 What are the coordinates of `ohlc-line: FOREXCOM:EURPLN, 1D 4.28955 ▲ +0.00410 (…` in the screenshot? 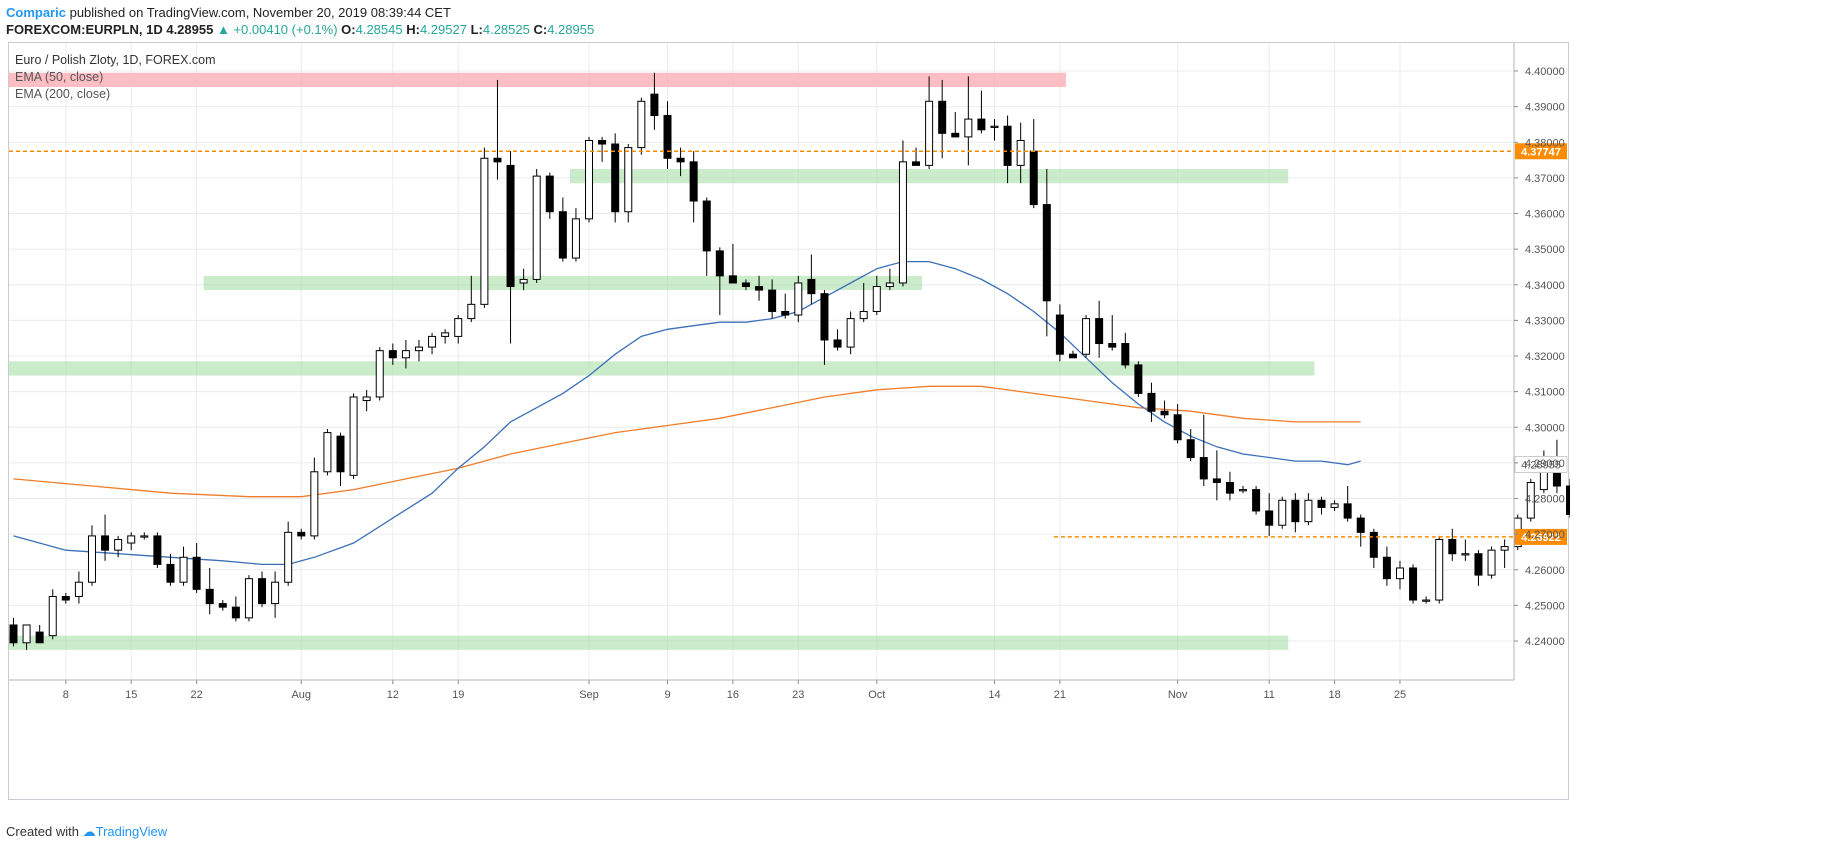 It's located at (300, 29).